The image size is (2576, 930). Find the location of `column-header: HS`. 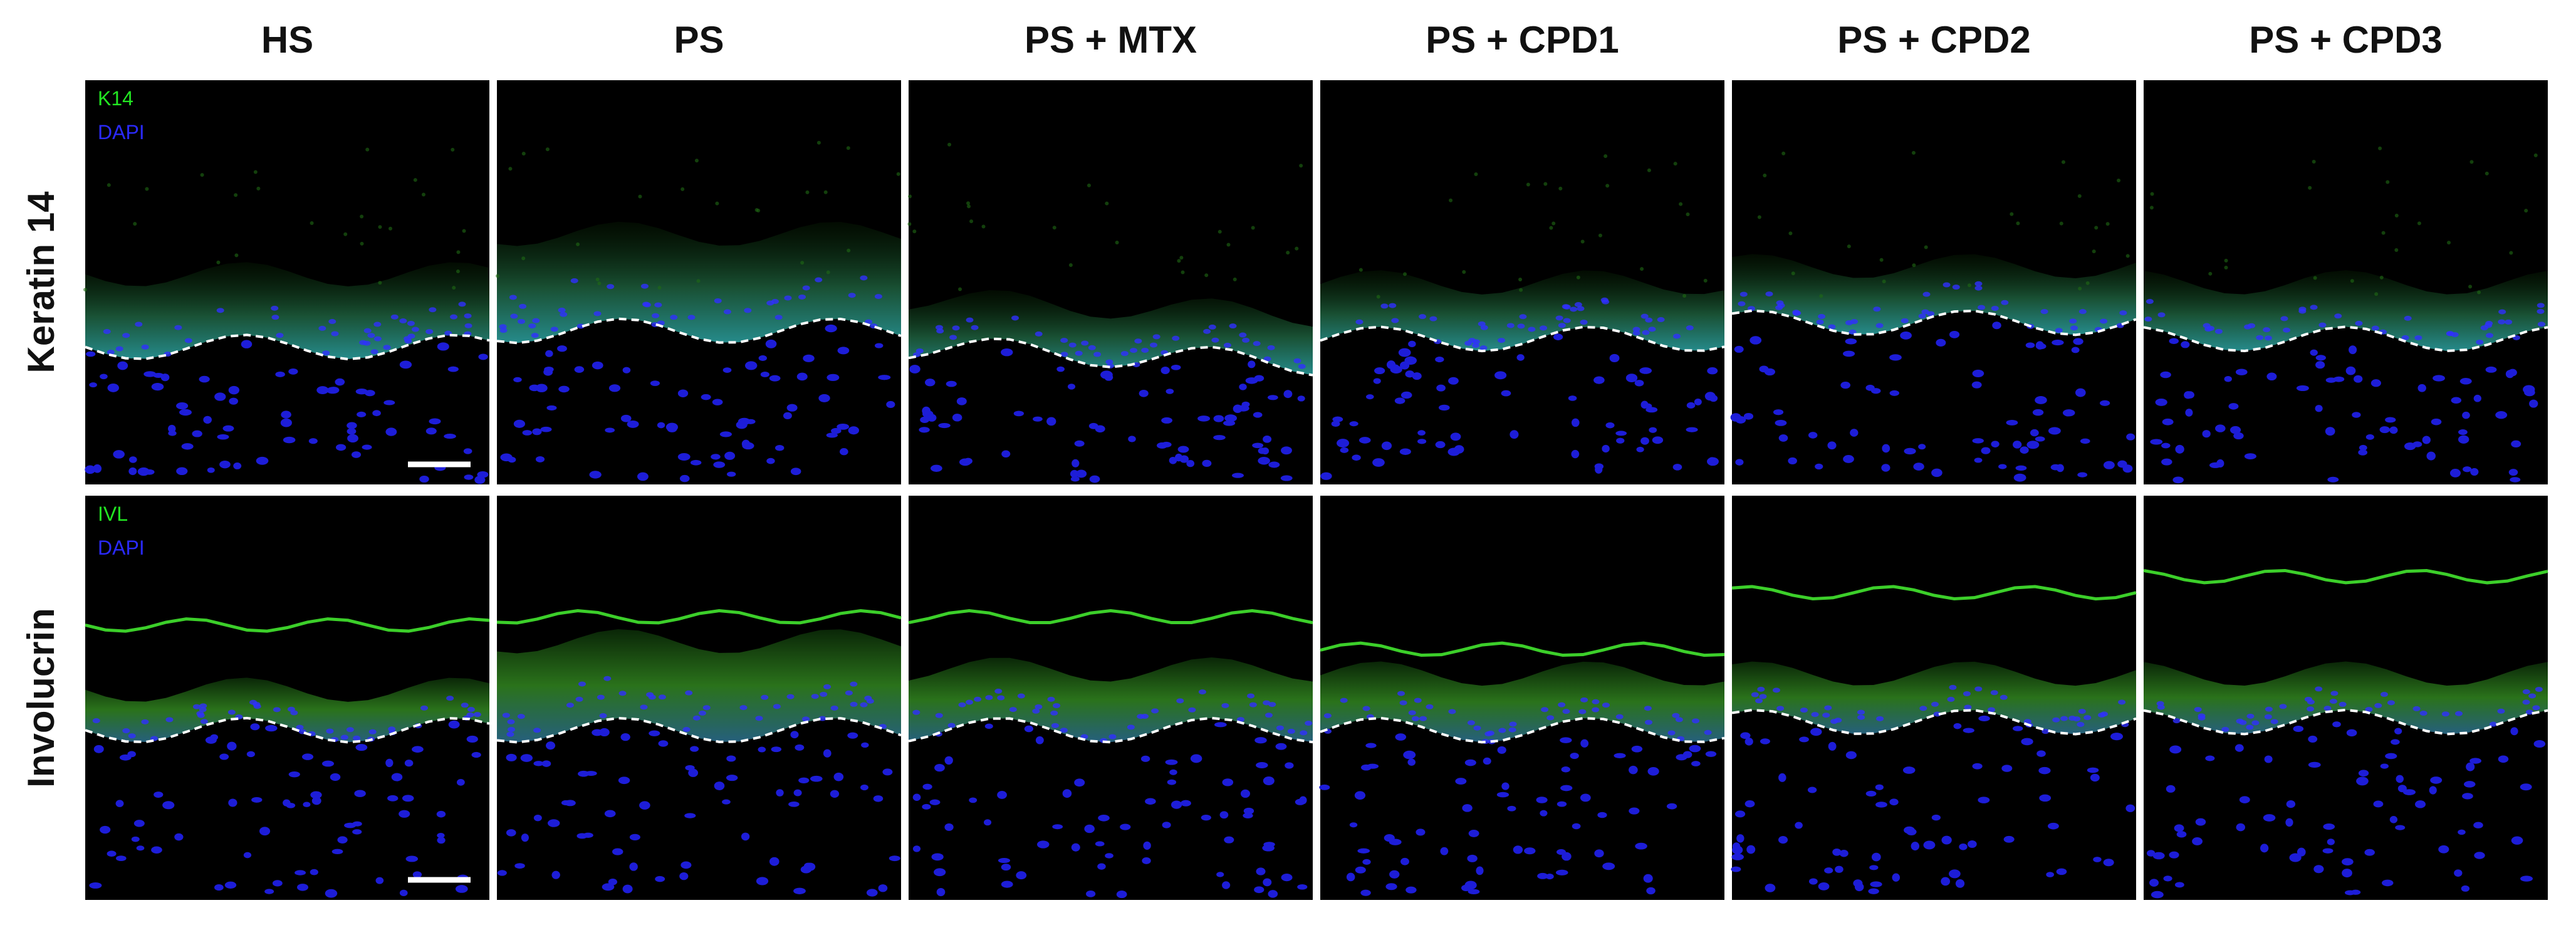

column-header: HS is located at coordinates (287, 40).